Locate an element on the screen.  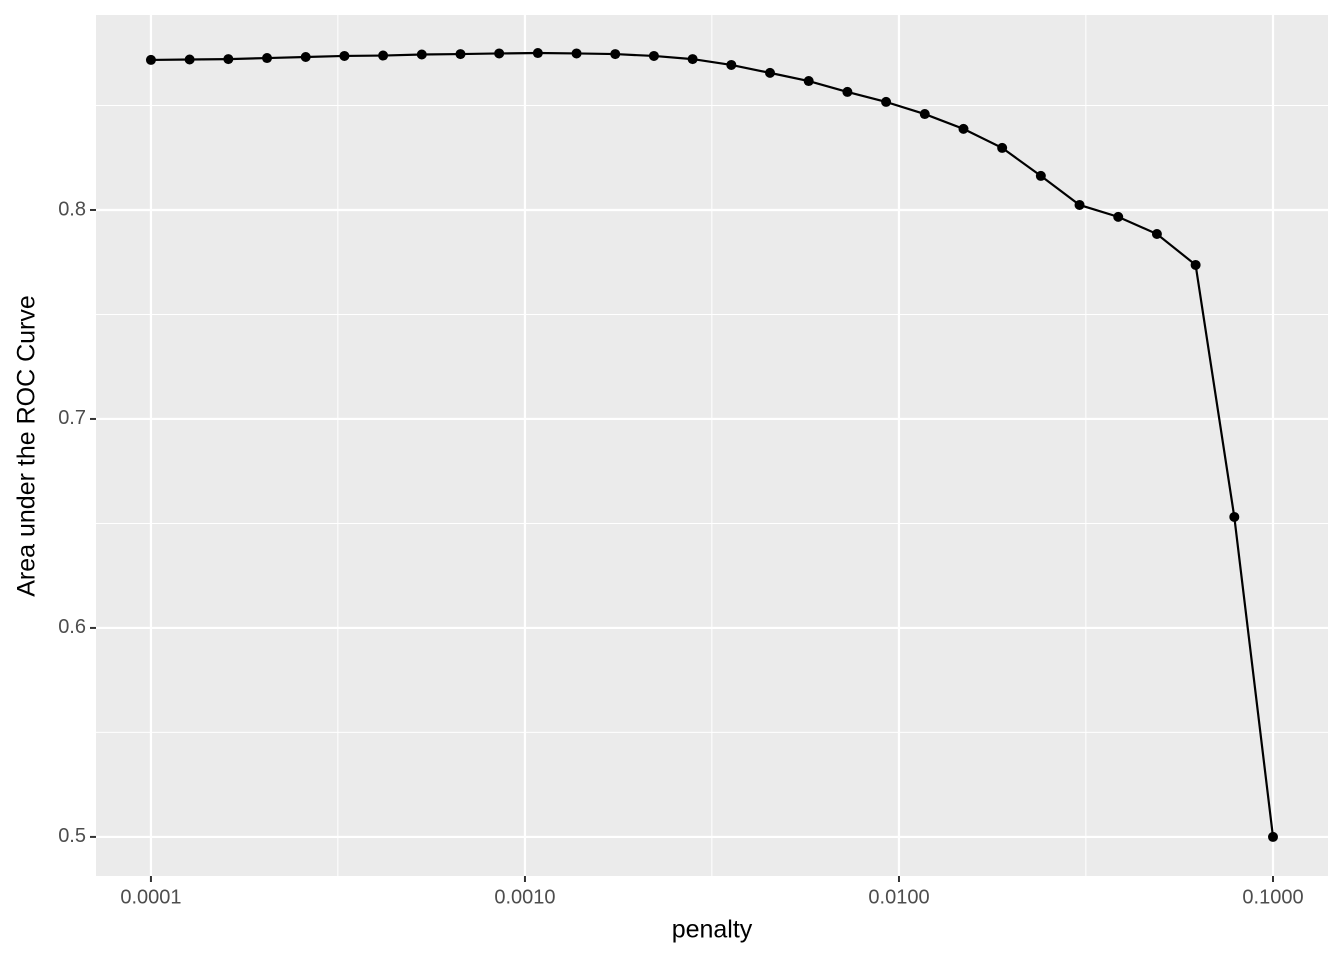
x-axis-title: penalty is located at coordinates (712, 930).